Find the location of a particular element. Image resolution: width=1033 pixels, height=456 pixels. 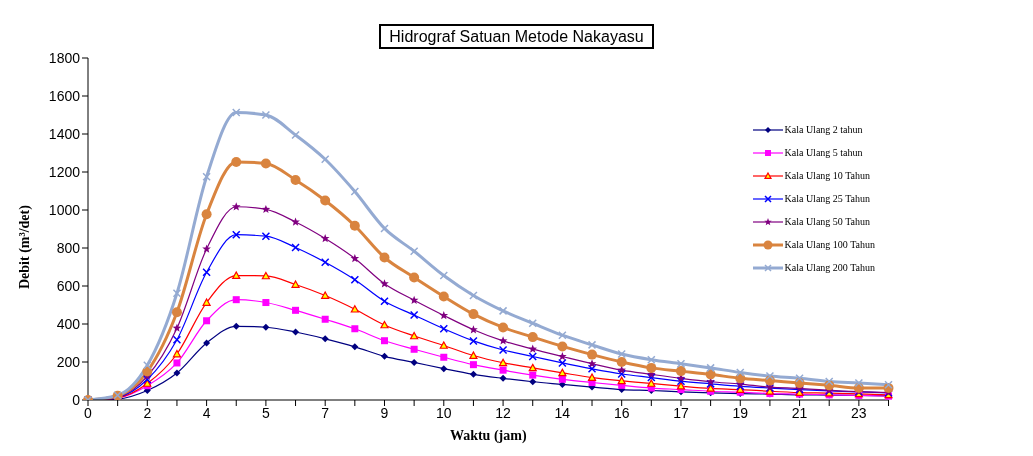

x-tick-label: 2 is located at coordinates (147, 412).